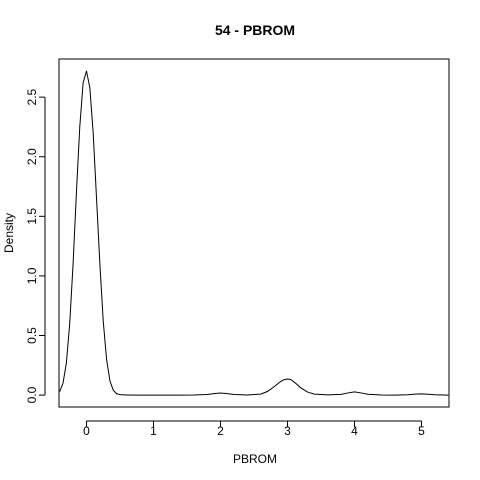  What do you see at coordinates (255, 30) in the screenshot?
I see `chart-title: 54 - PBROM` at bounding box center [255, 30].